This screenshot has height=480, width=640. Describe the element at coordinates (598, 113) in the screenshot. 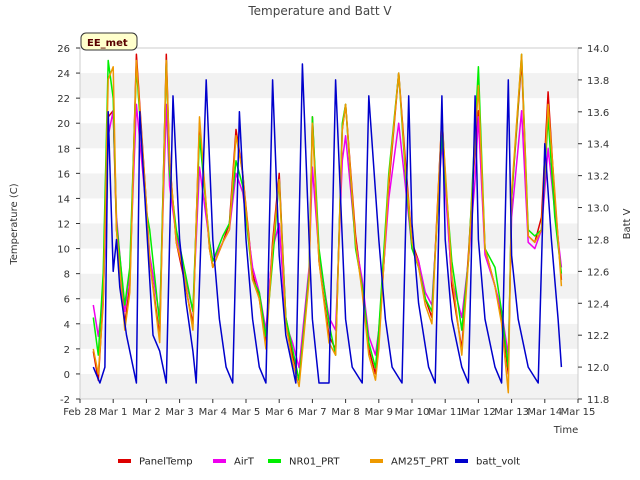

I see `y2-tick-label: 13.6` at that location.